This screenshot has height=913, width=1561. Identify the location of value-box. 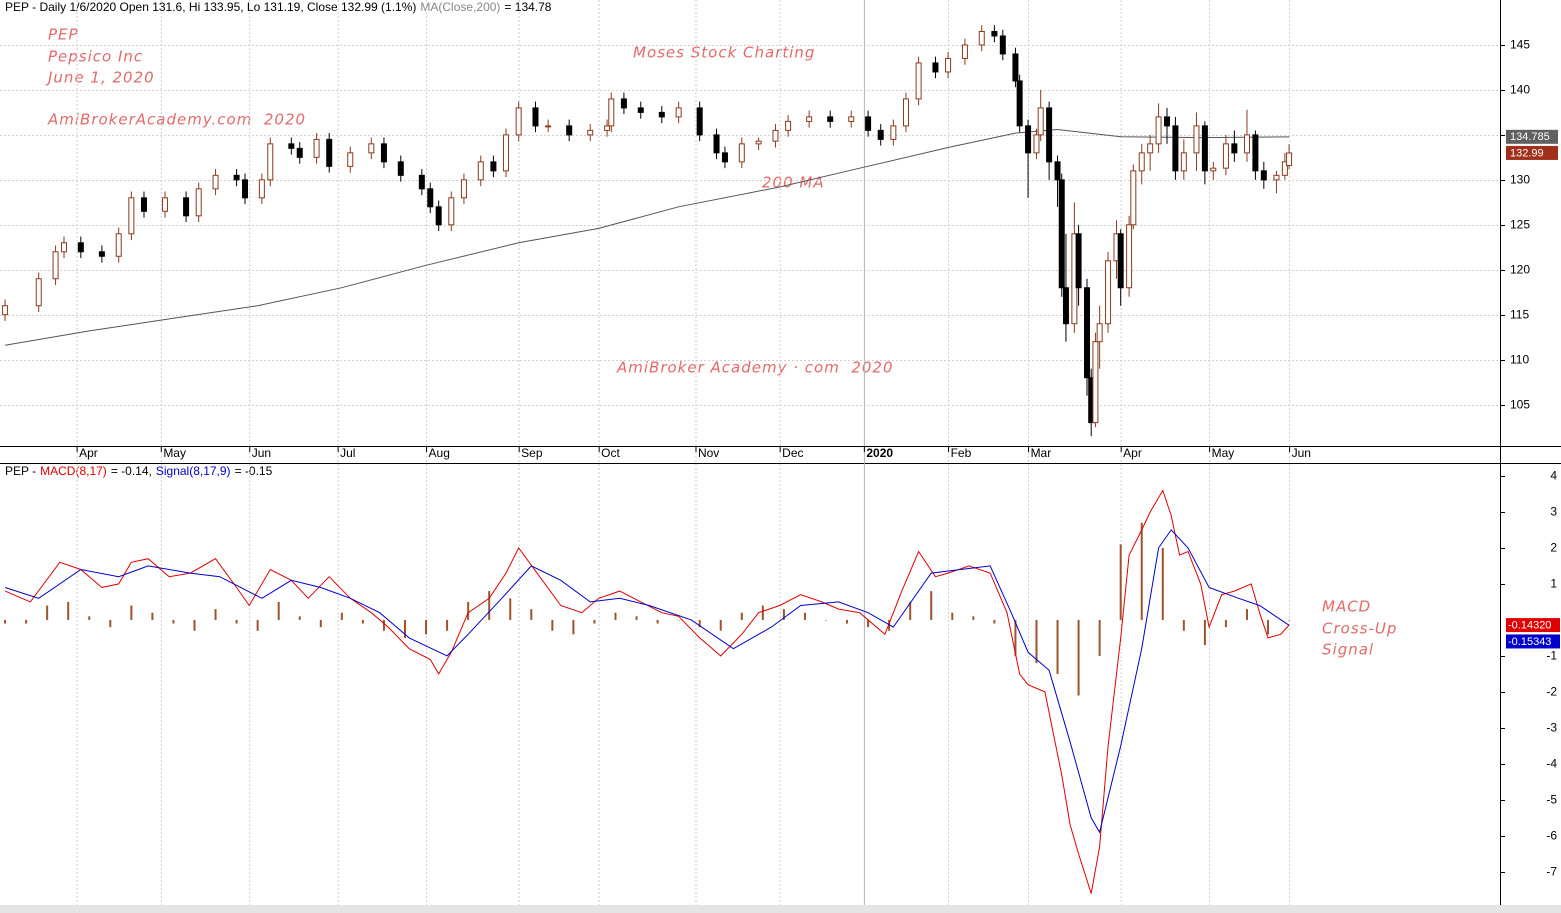
(1533, 641).